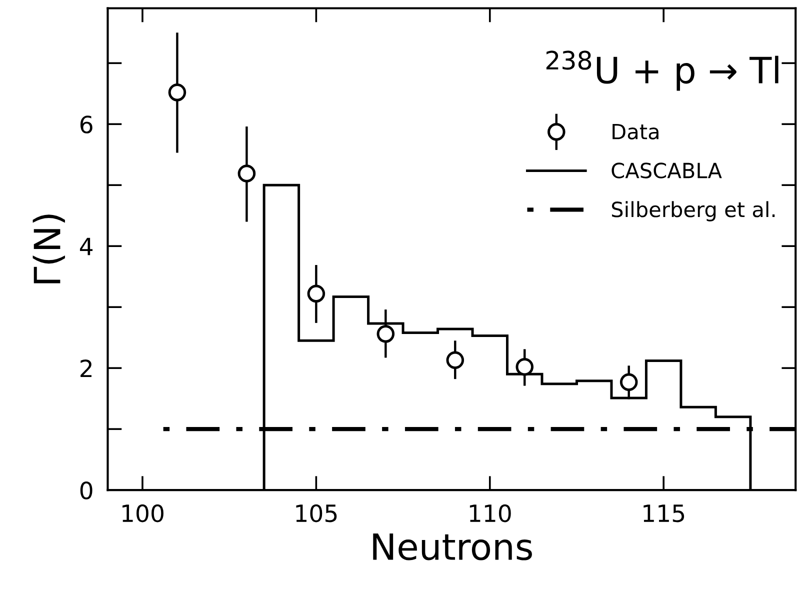  Describe the element at coordinates (316, 513) in the screenshot. I see `x-tick-label: 105` at that location.